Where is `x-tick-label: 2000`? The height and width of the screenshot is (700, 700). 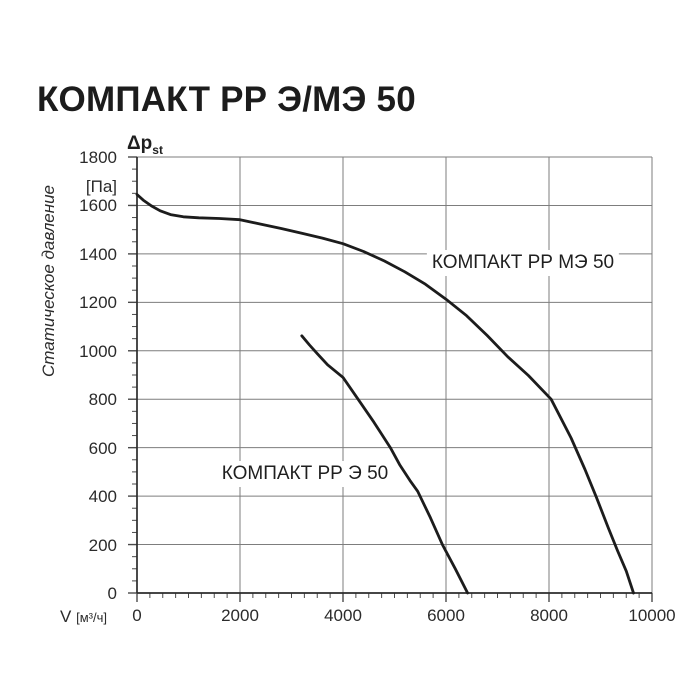
x-tick-label: 2000 is located at coordinates (240, 615).